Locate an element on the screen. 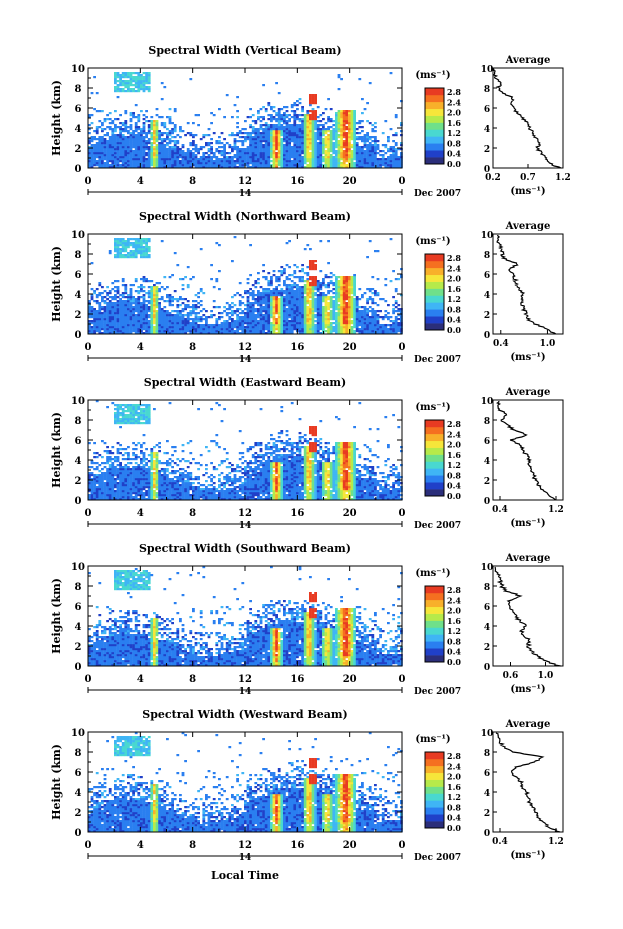 This screenshot has height=929, width=623. y-axis-label: Height (km) is located at coordinates (56, 450).